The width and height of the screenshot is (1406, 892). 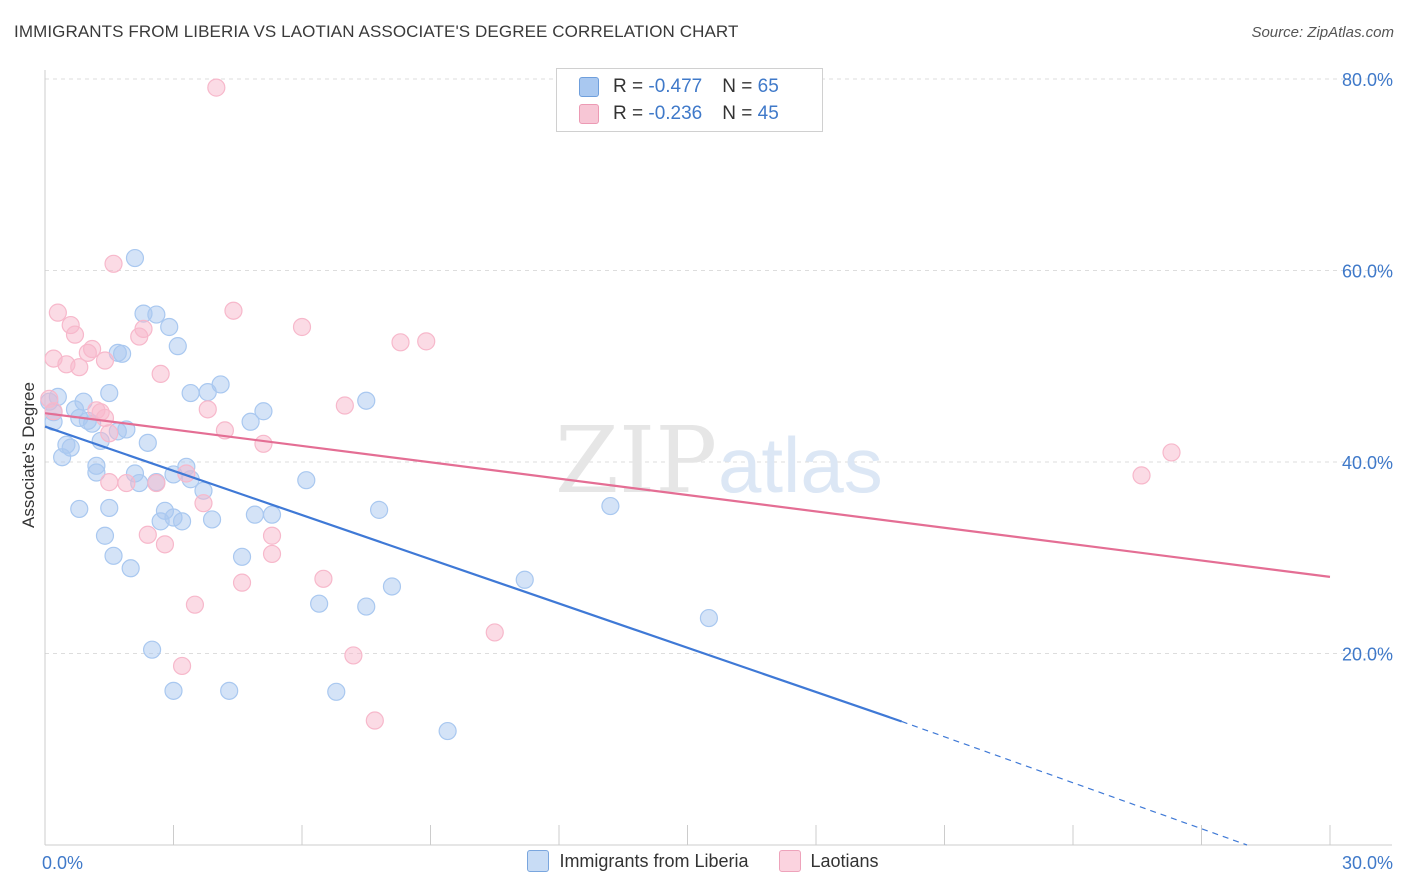 What do you see at coordinates (1367, 863) in the screenshot?
I see `x-tick-label: 30.0%` at bounding box center [1367, 863].